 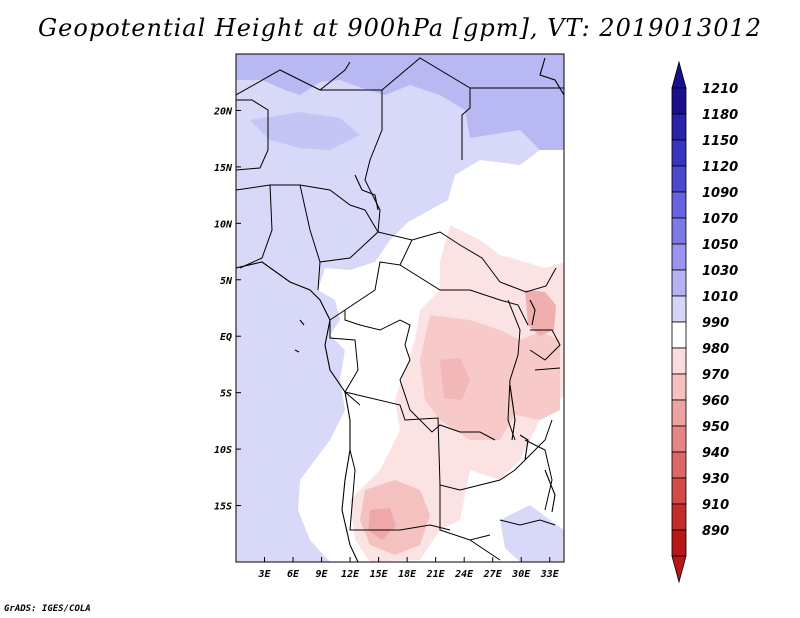 I want to click on lat-tick-label: 5S, so click(x=226, y=394).